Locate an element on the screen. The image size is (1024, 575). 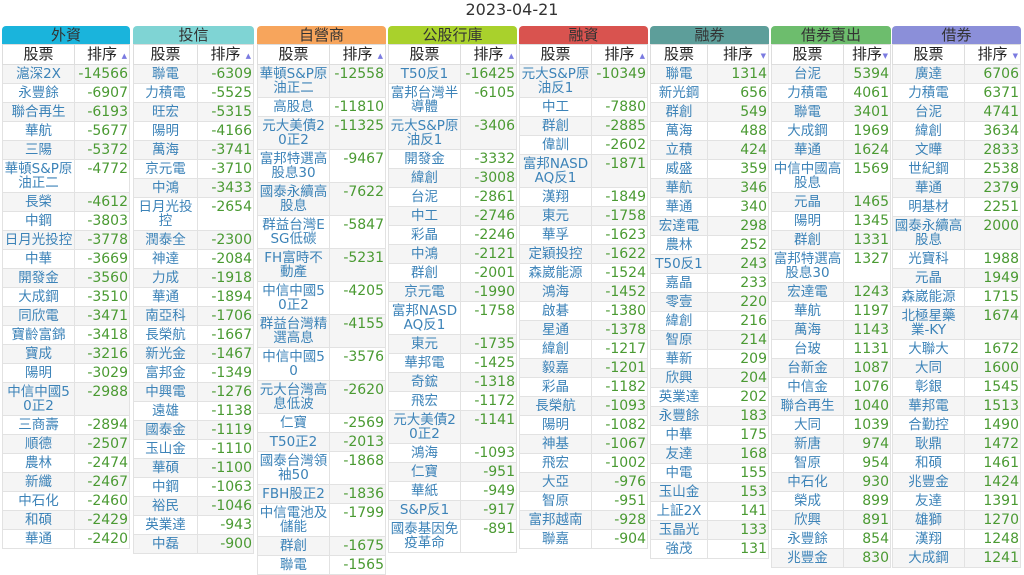
stock-name-link: 華頓S&P原油正二 is located at coordinates (293, 81).